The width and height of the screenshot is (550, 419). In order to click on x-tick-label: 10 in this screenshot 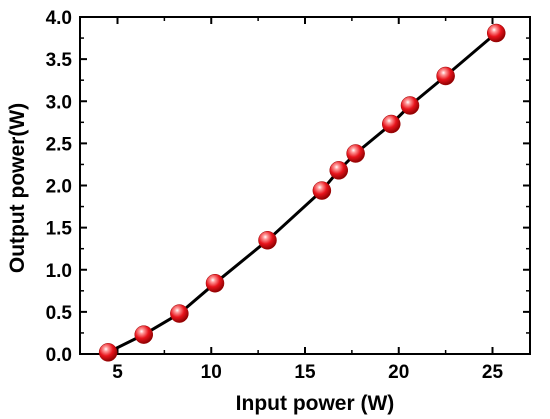, I will do `click(211, 372)`.